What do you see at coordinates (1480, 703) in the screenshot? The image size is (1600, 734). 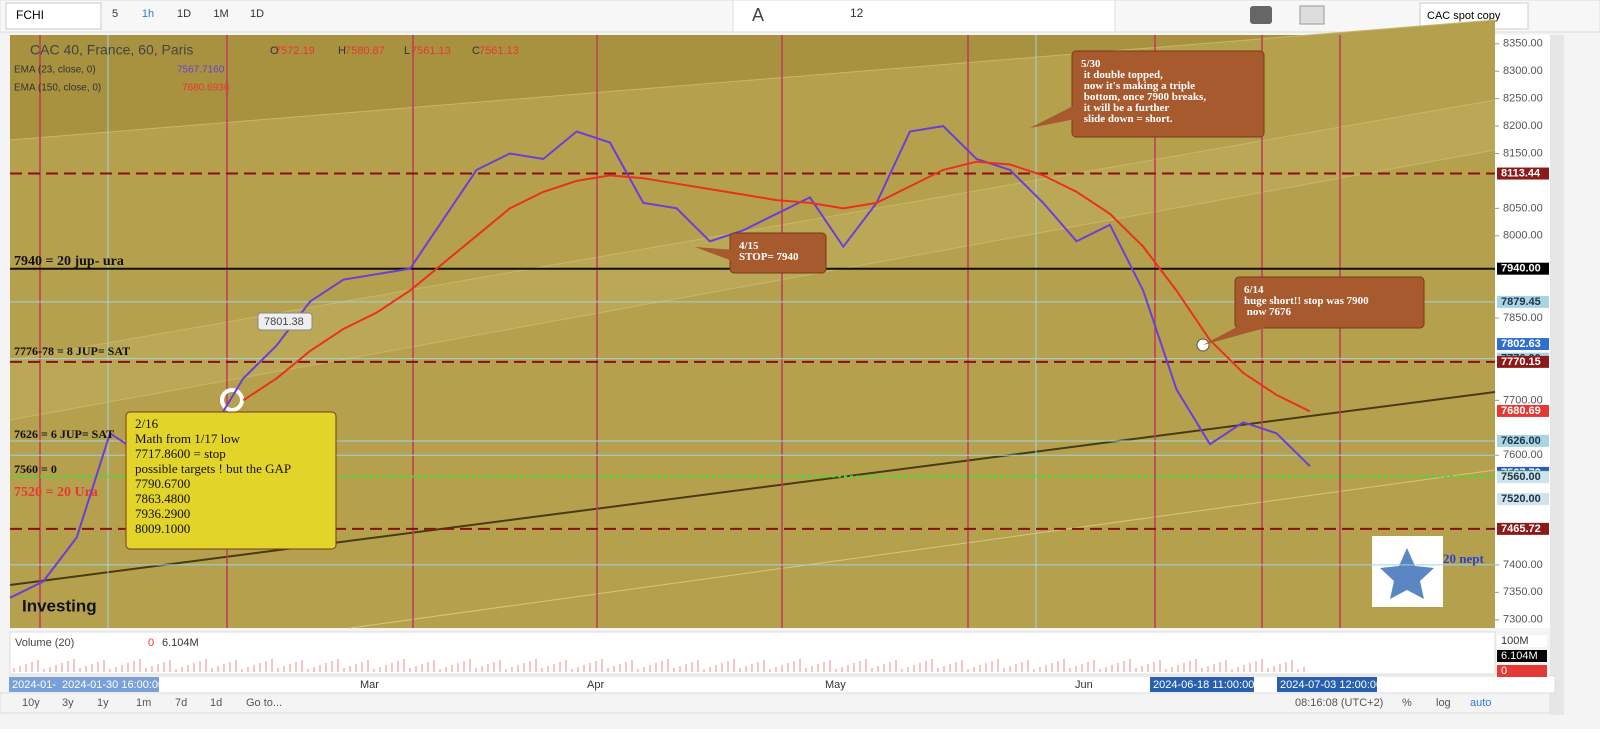 I see `scale-option: auto` at bounding box center [1480, 703].